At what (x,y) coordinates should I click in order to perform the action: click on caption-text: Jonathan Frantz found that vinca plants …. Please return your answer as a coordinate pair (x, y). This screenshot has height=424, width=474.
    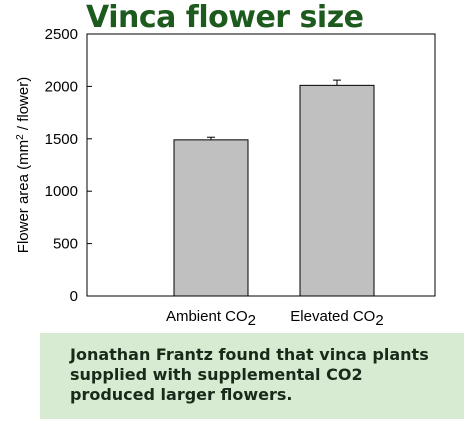
    Looking at the image, I should click on (249, 374).